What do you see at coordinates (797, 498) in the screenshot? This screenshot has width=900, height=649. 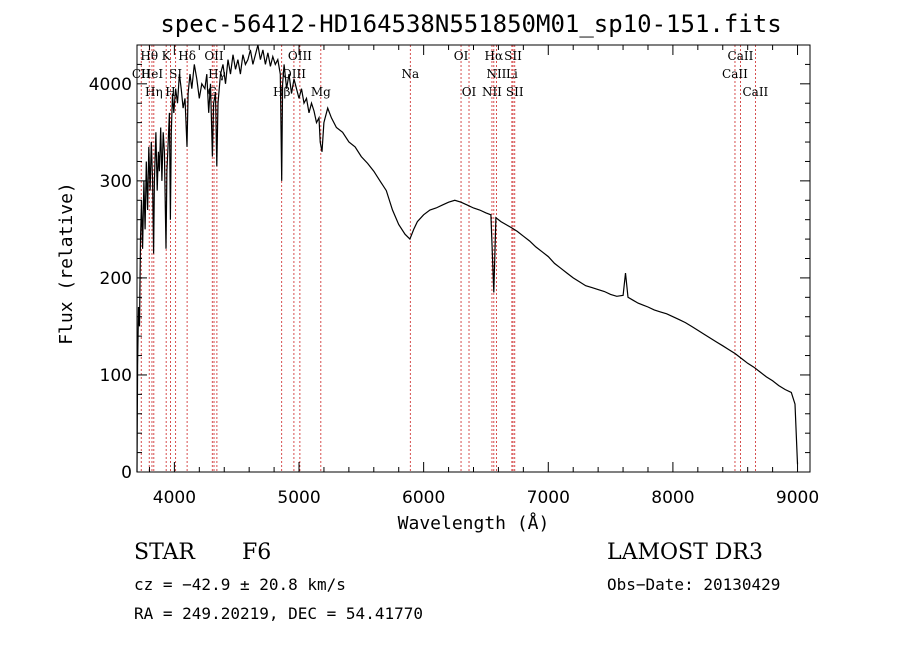 I see `x-tick-label: 9000` at bounding box center [797, 498].